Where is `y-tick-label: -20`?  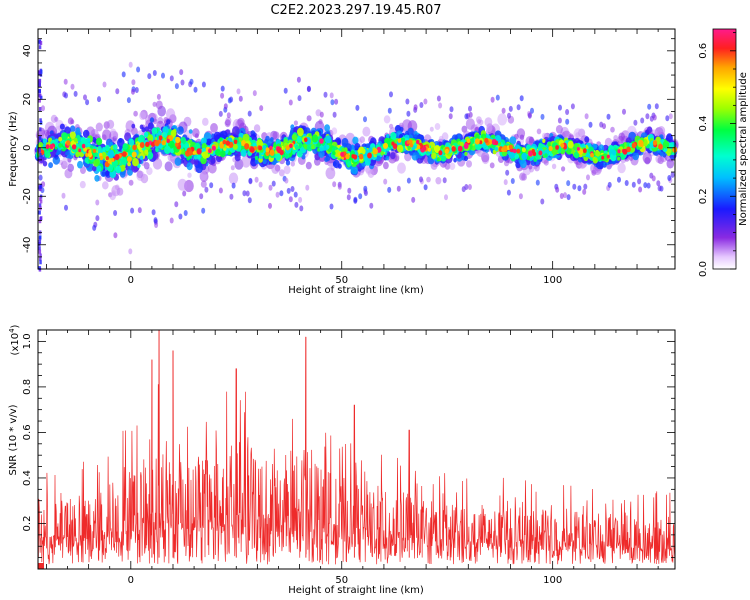 y-tick-label: -20 is located at coordinates (27, 196).